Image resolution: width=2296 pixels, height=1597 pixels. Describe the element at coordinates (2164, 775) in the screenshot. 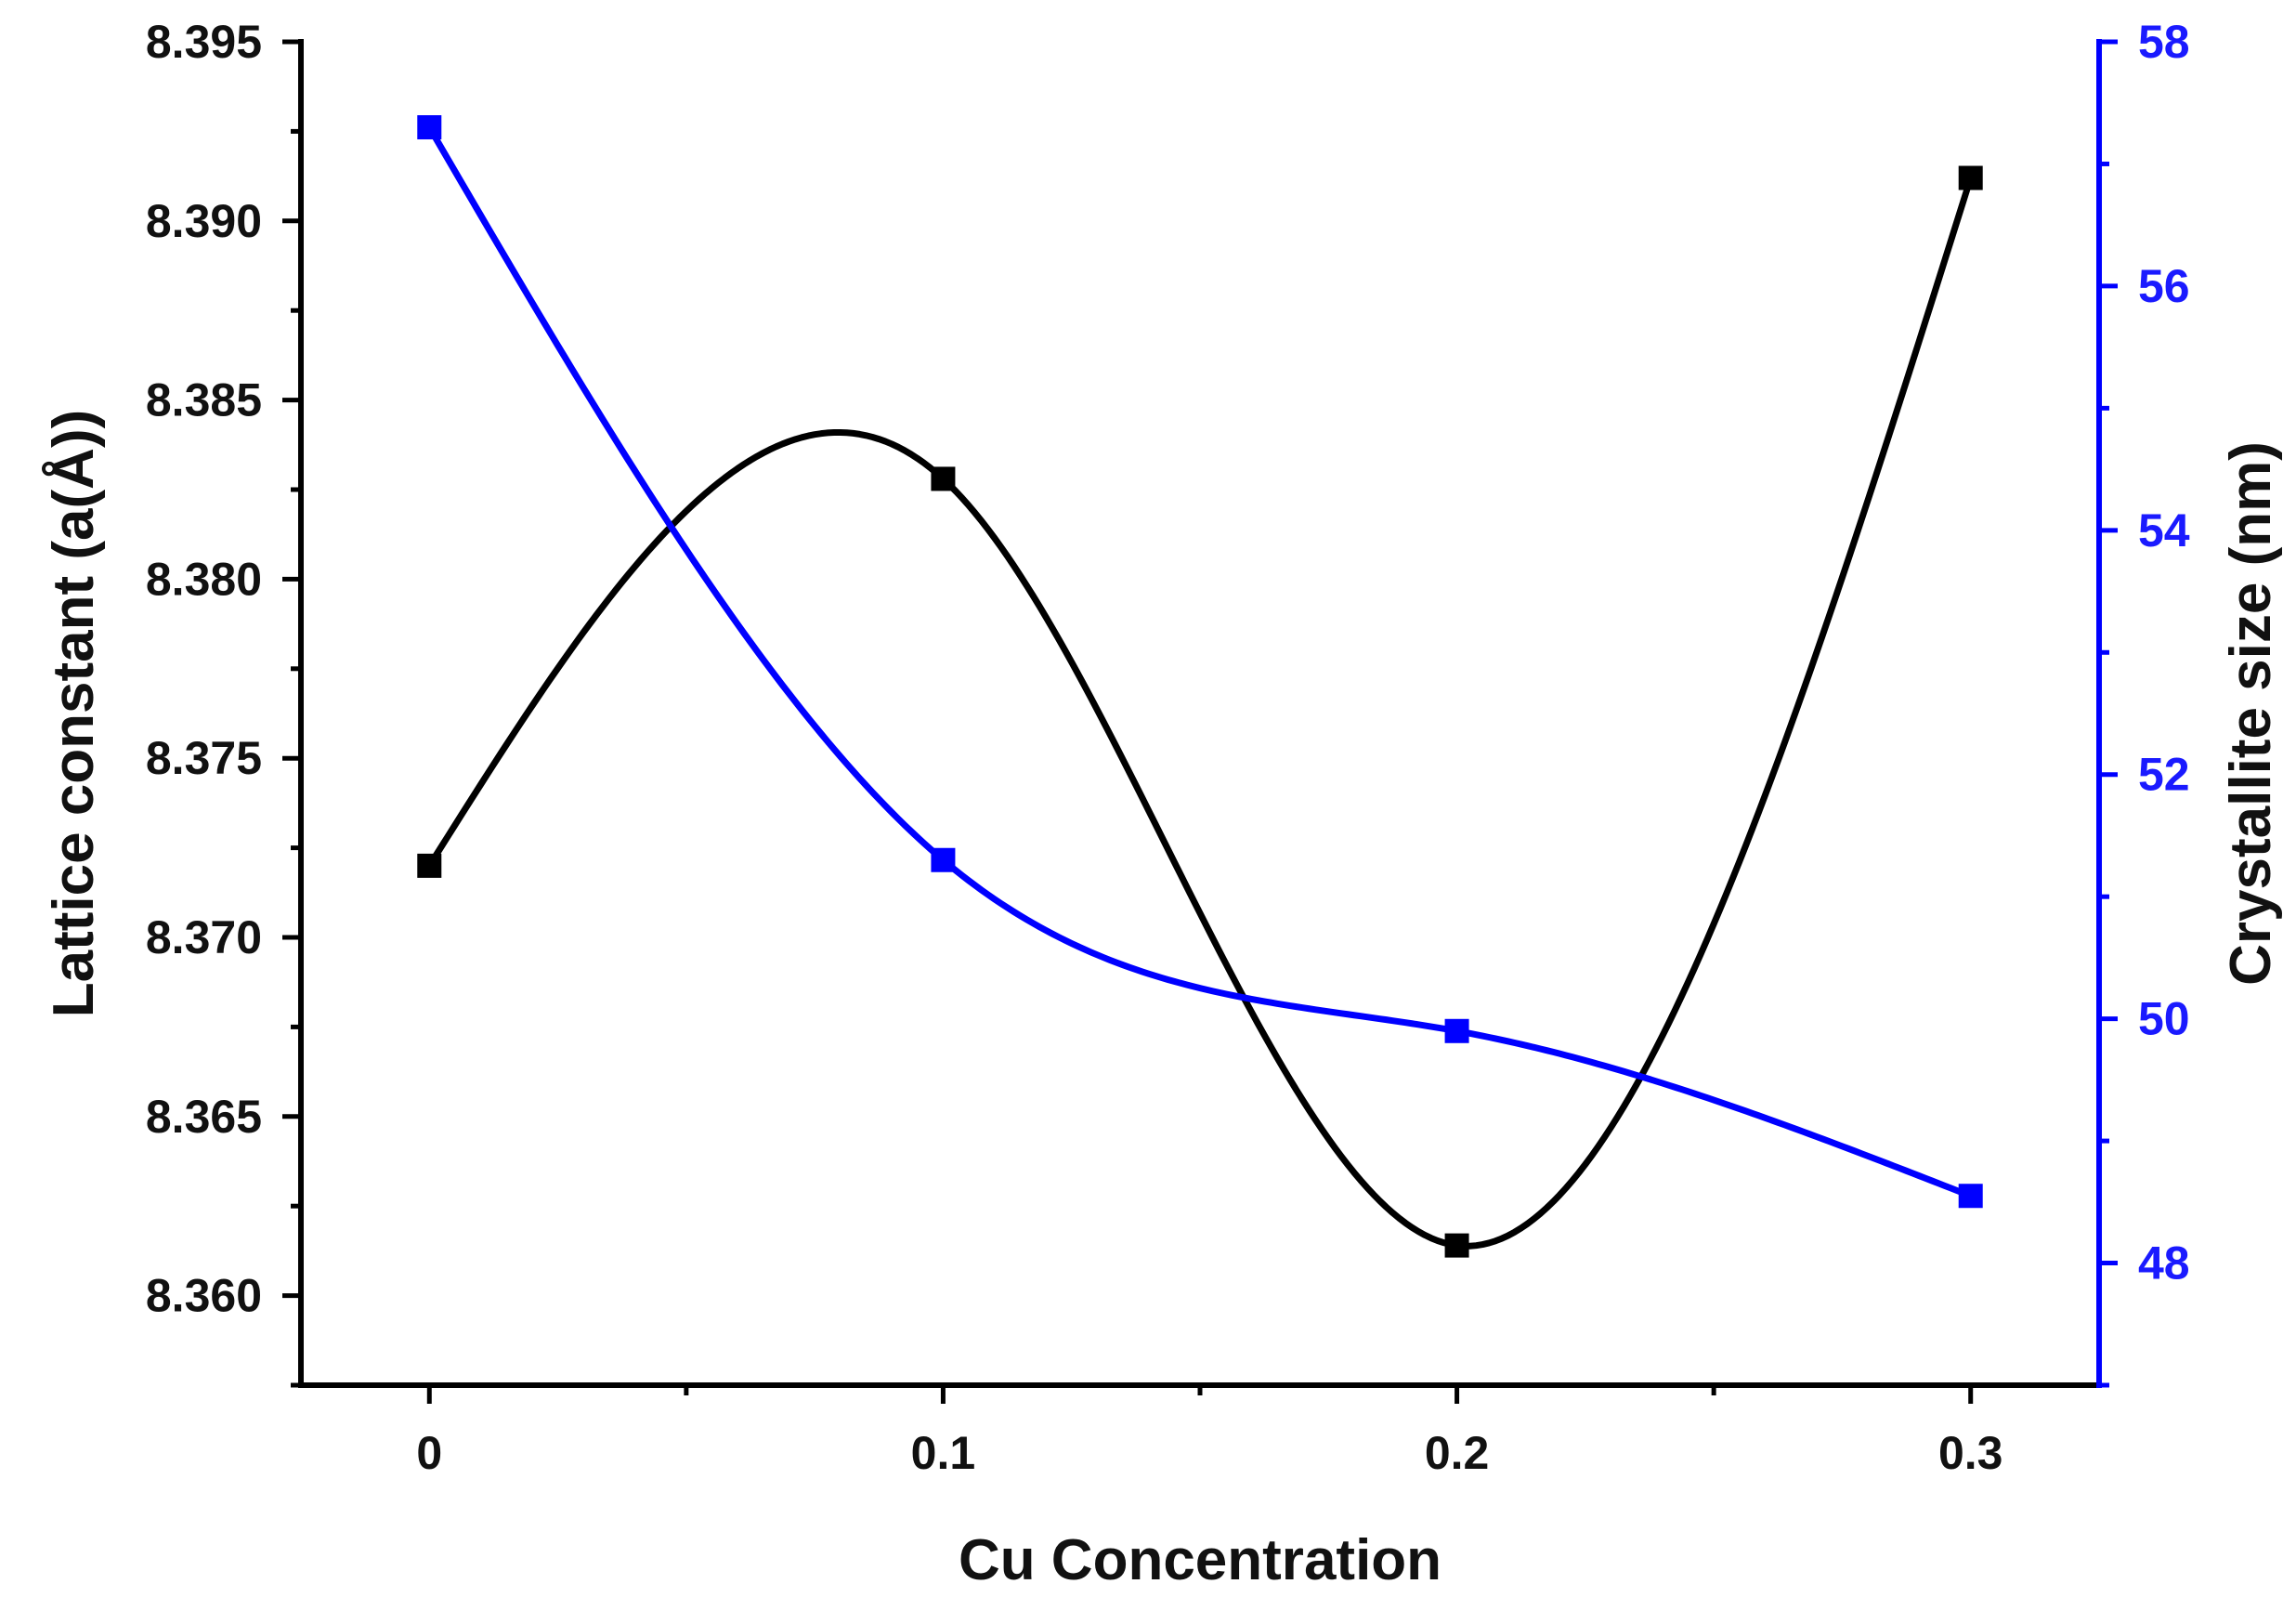

I see `right-y-tick-label: 52` at that location.